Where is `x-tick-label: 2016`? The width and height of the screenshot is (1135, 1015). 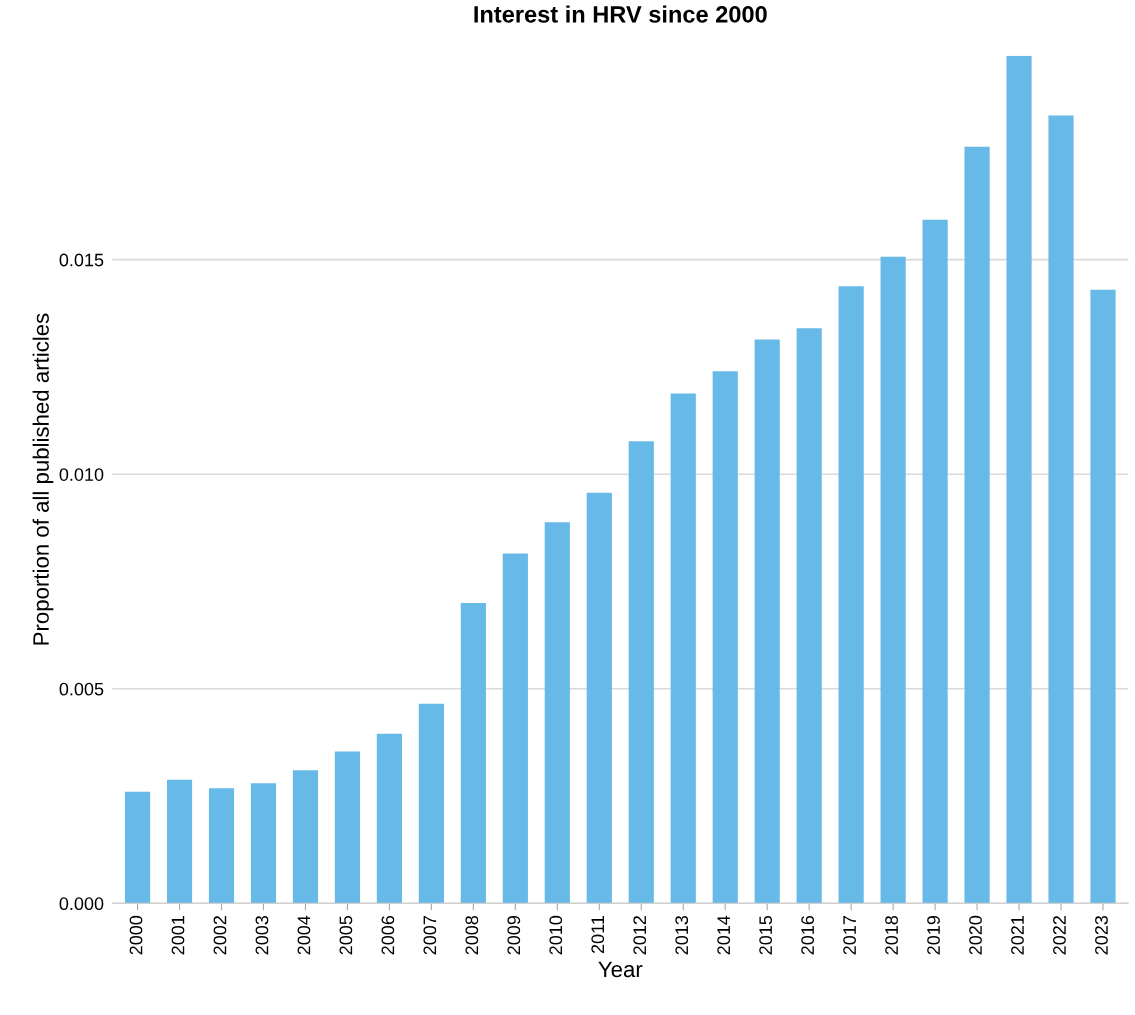 x-tick-label: 2016 is located at coordinates (808, 935).